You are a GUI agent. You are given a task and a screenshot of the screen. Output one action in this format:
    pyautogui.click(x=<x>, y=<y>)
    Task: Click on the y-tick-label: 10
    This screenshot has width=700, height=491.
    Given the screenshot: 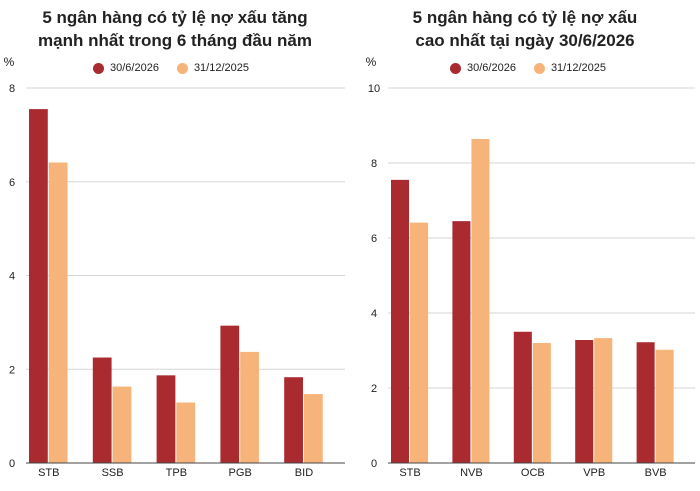 What is the action you would take?
    pyautogui.click(x=374, y=89)
    